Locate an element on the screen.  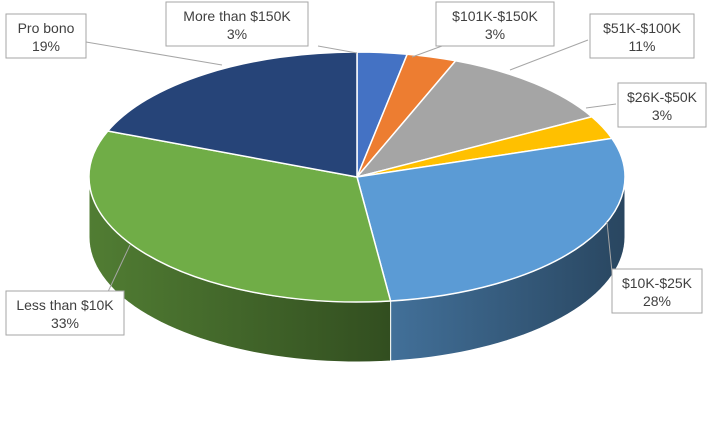
data-label-category: $51K-$100K is located at coordinates (642, 28).